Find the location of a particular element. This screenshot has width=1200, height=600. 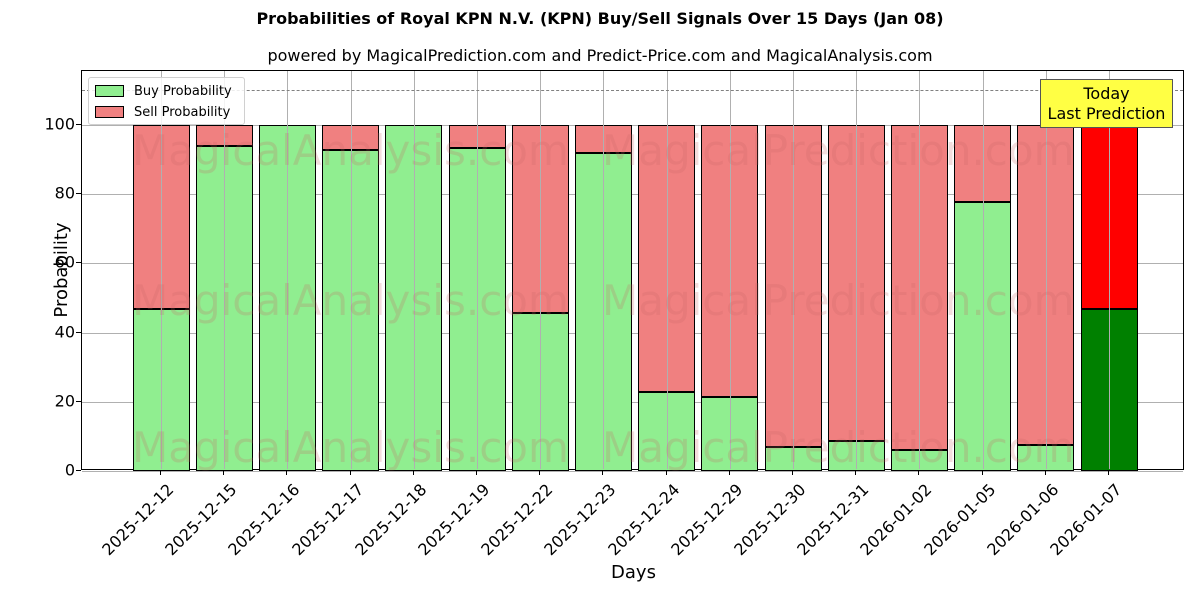

sell-swatch-icon is located at coordinates (109, 112).